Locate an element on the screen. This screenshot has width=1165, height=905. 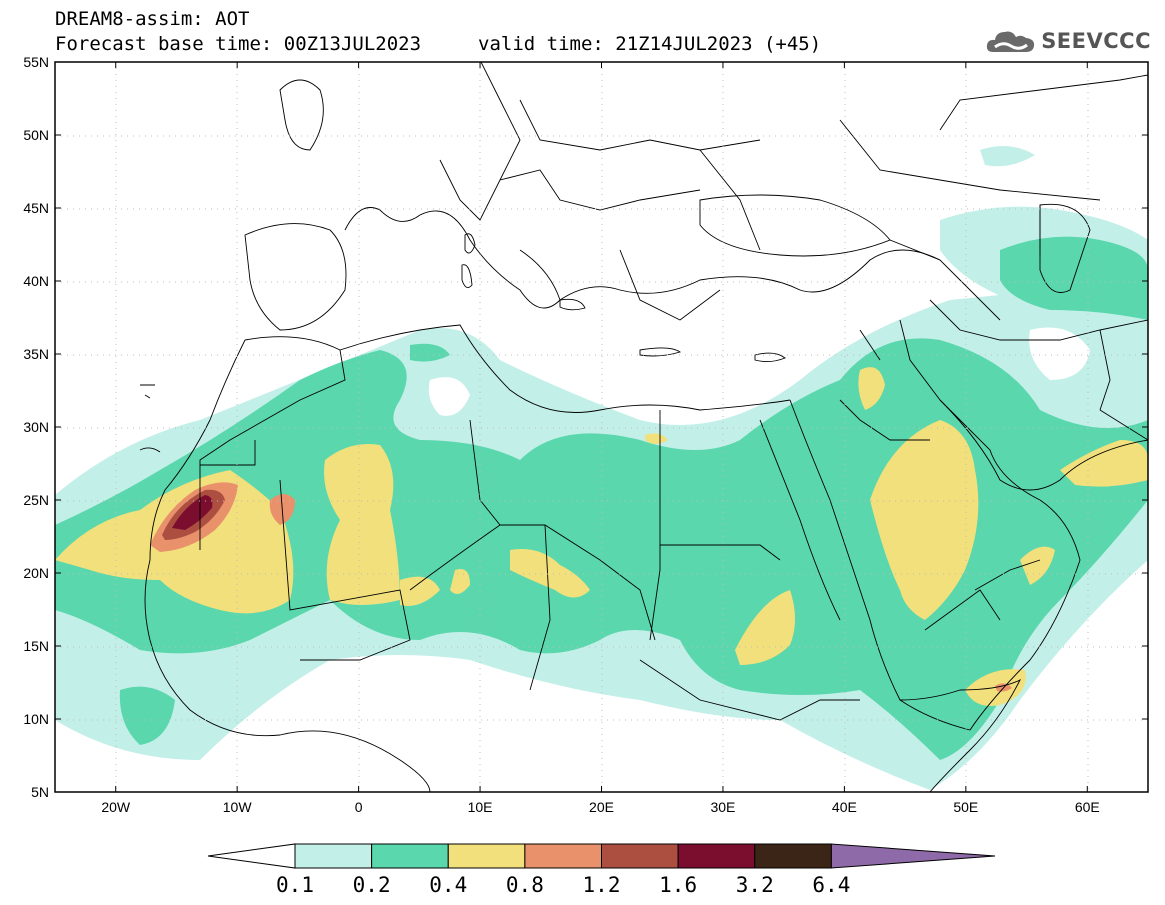
colorbar-level-label: 1.6 is located at coordinates (678, 885).